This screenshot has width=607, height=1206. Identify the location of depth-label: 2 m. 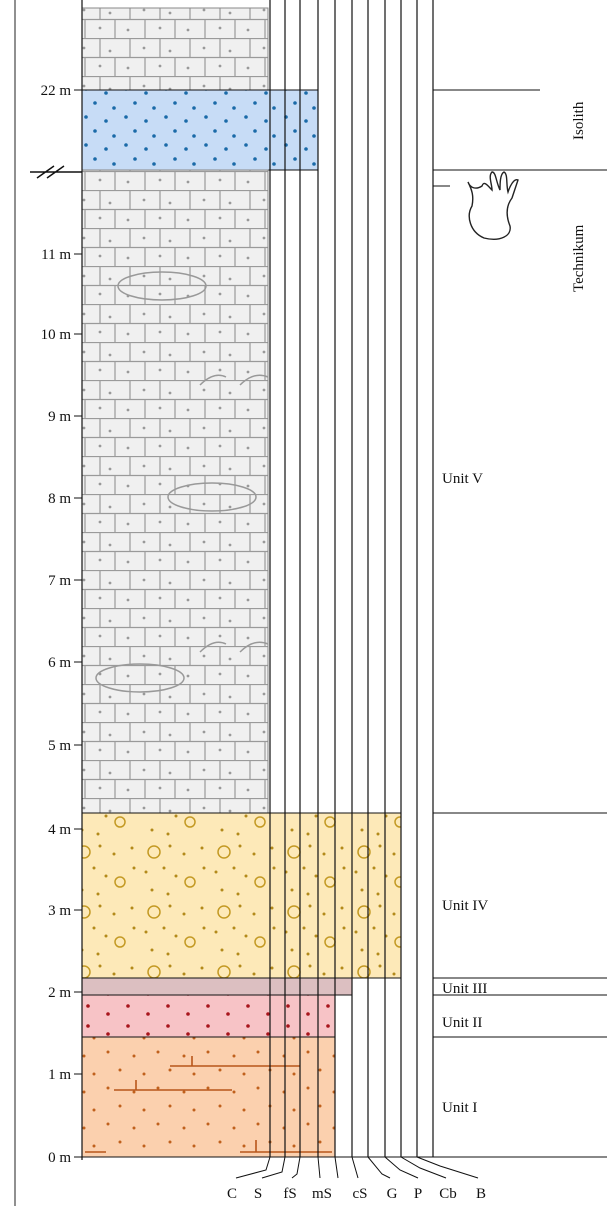
(59, 993).